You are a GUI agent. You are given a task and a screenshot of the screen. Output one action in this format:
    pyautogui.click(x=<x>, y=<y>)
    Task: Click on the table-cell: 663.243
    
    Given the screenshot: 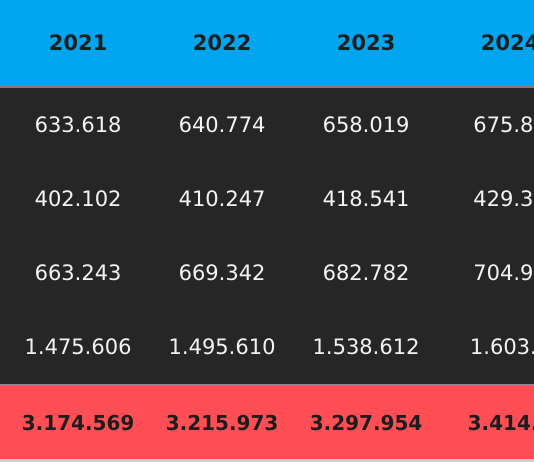 What is the action you would take?
    pyautogui.click(x=78, y=273)
    